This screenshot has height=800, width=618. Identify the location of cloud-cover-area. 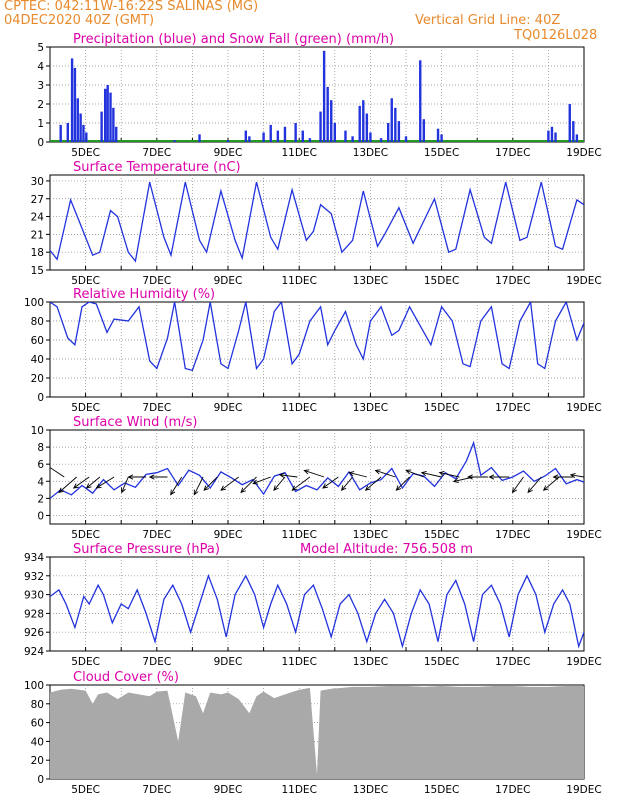
(317, 732).